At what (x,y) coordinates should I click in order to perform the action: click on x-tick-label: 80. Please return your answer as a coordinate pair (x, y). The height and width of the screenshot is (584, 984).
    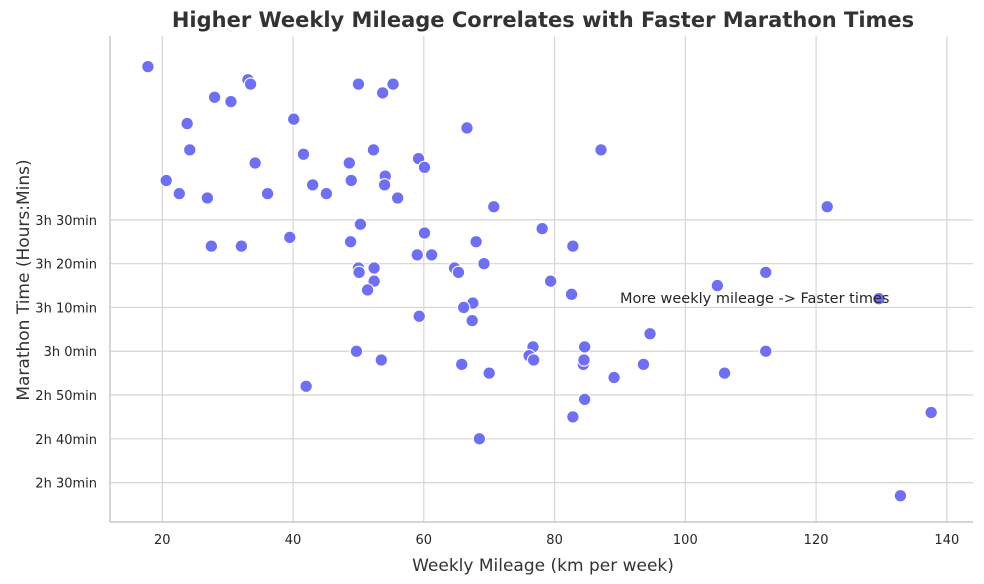
    Looking at the image, I should click on (554, 540).